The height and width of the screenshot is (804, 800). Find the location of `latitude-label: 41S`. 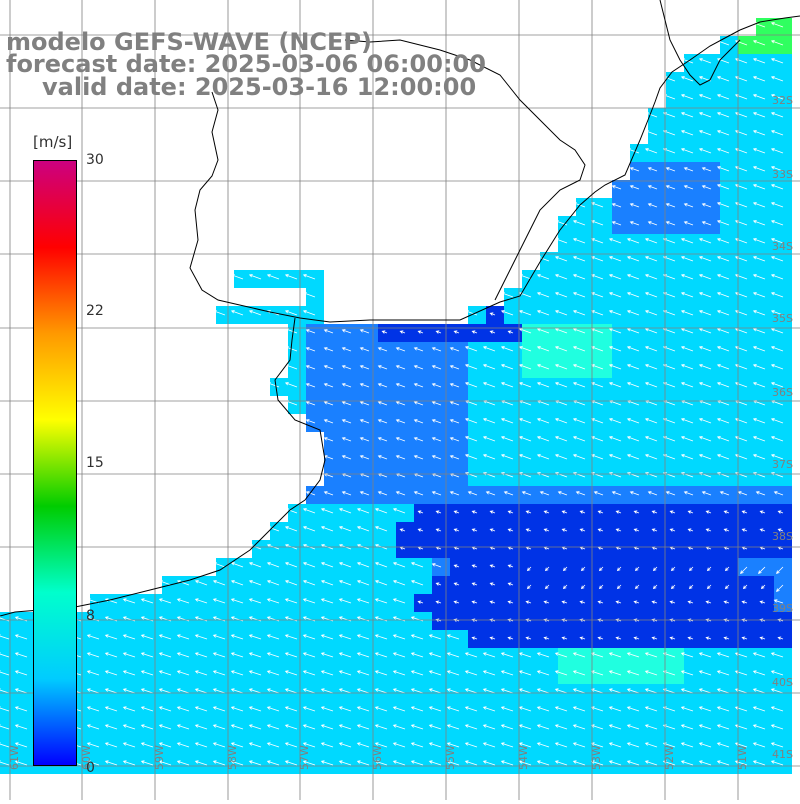

latitude-label: 41S is located at coordinates (782, 754).